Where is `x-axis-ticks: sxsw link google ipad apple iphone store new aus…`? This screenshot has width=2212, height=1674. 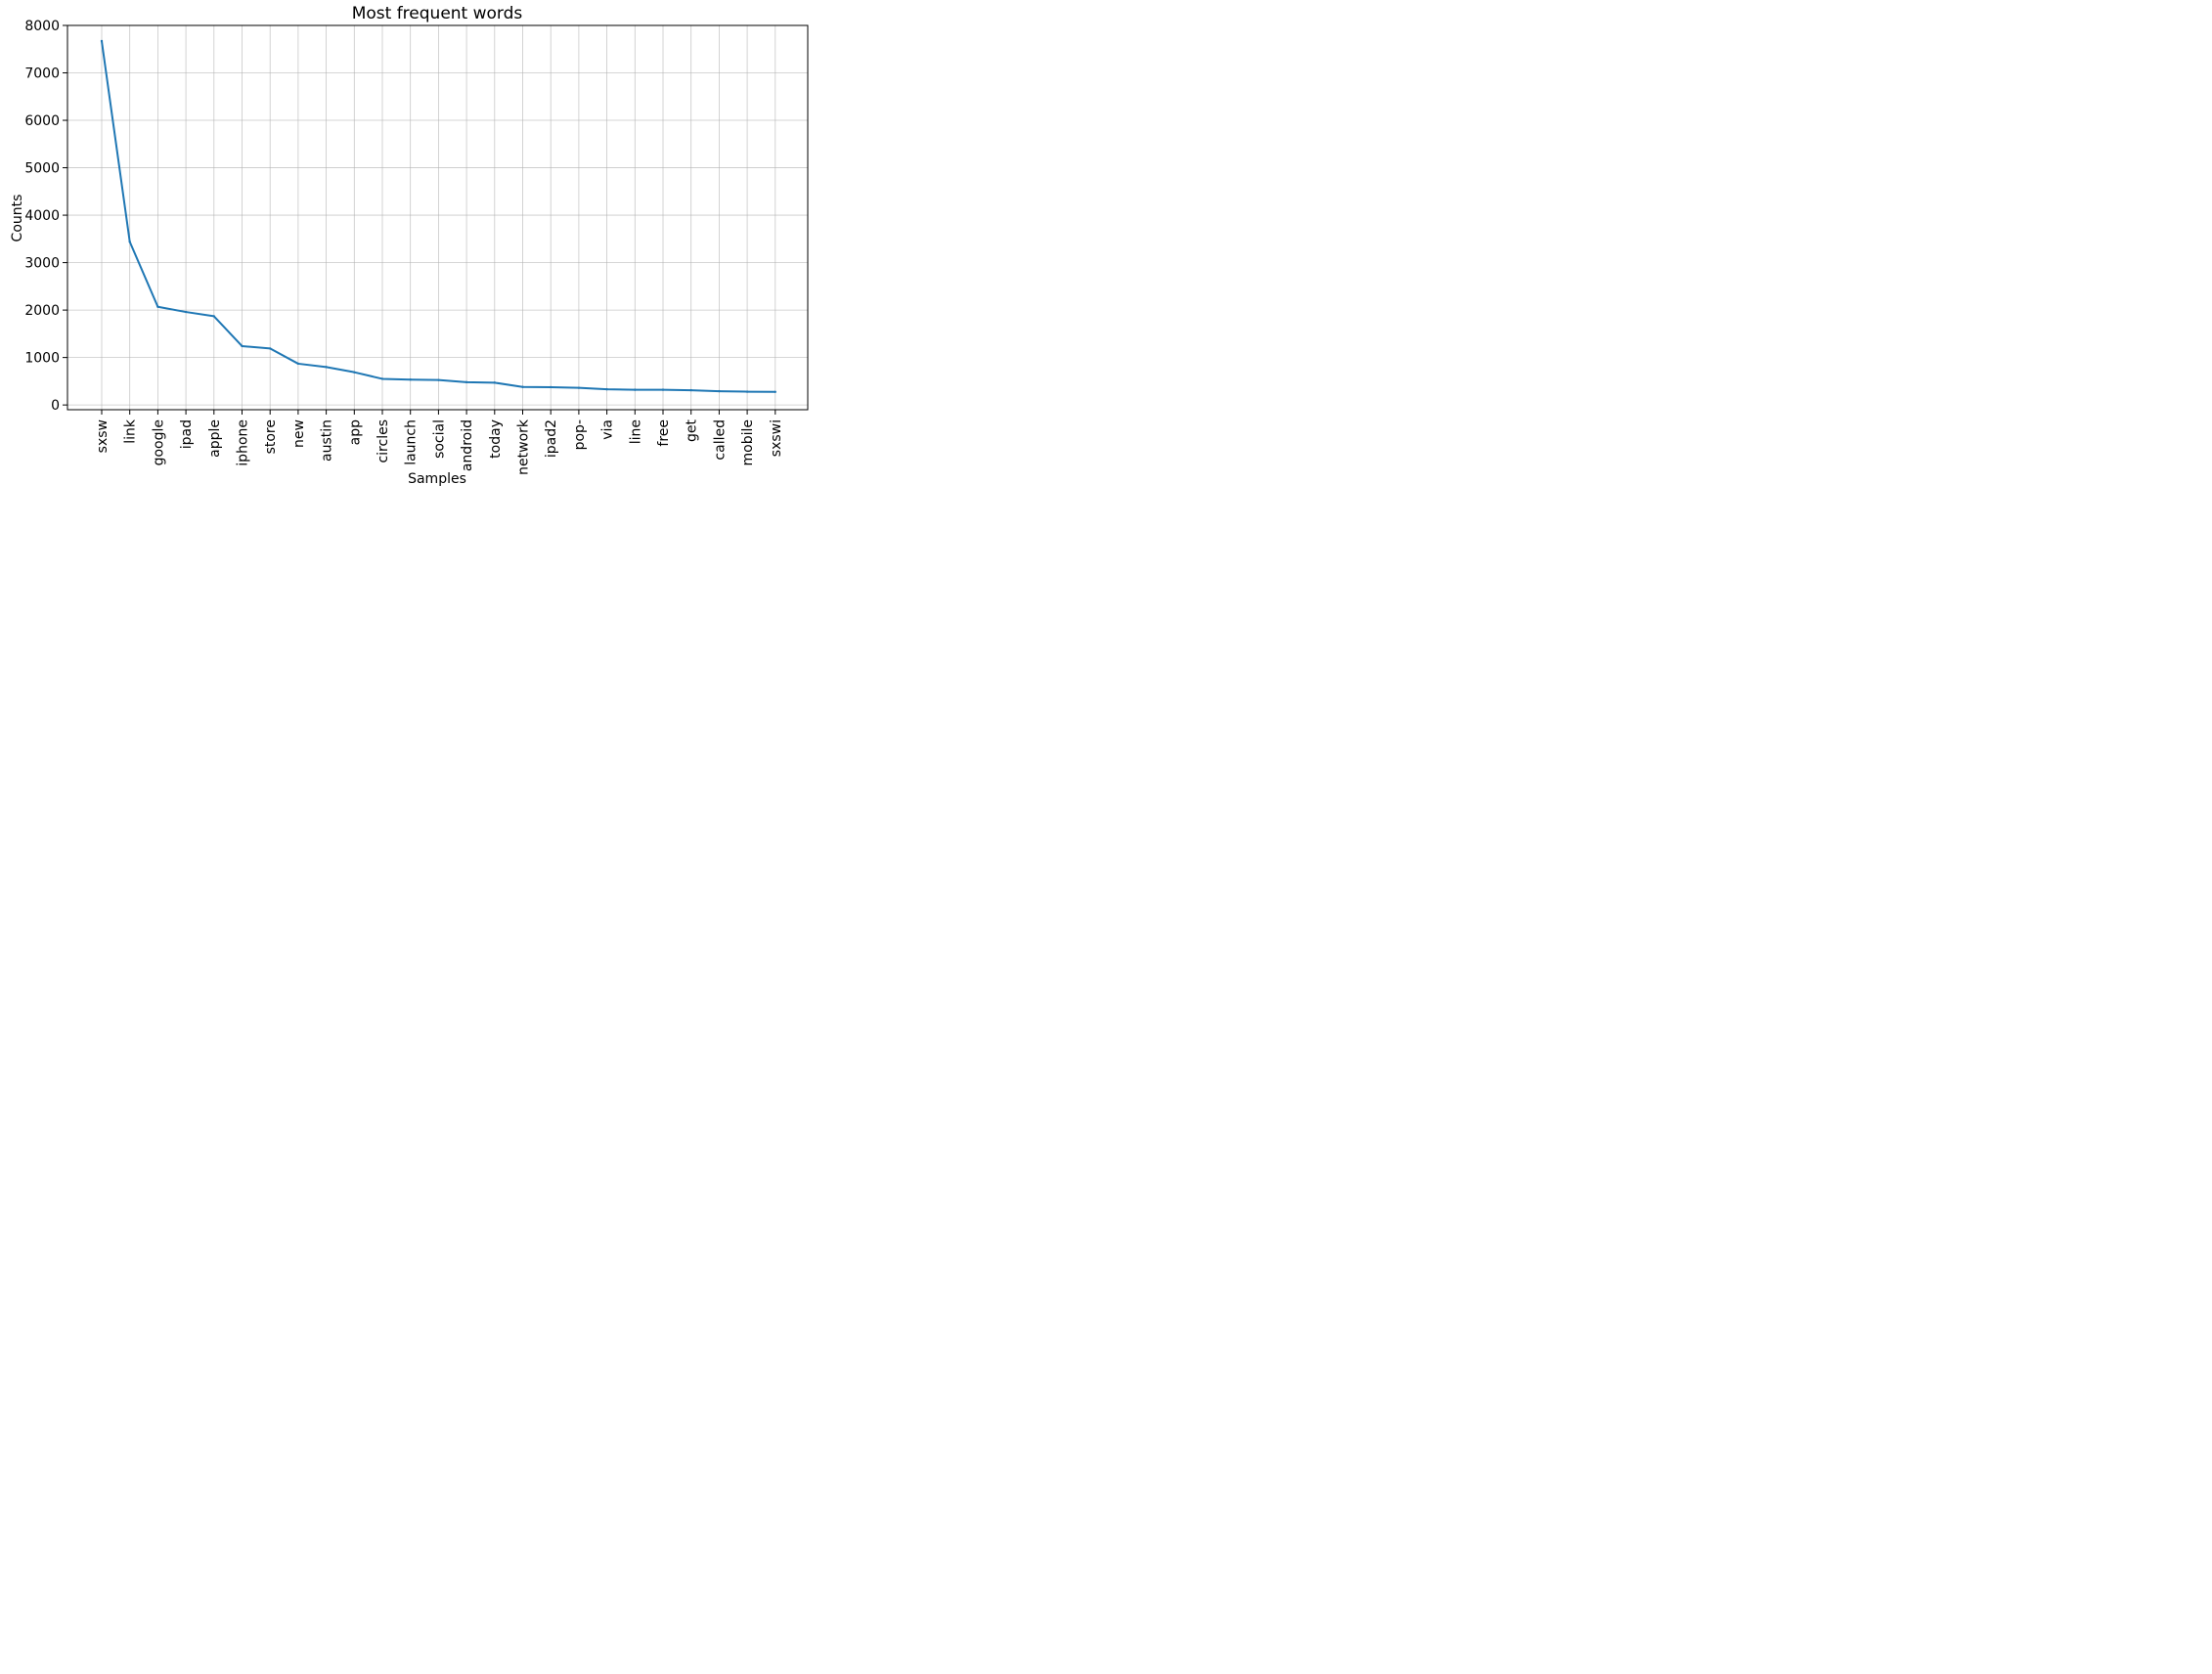 x-axis-ticks: sxsw link google ipad apple iphone store new aus… is located at coordinates (439, 442).